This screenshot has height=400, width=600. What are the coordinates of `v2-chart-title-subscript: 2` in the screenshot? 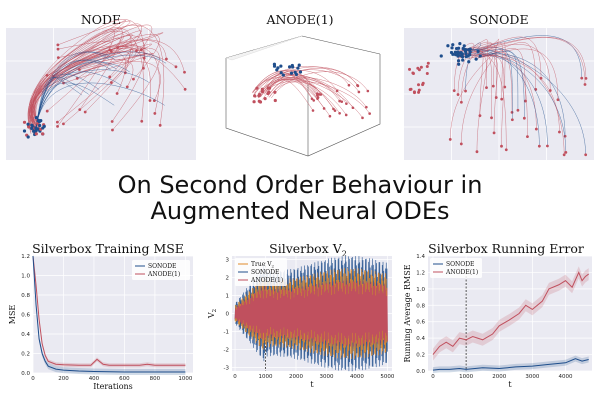 It's located at (344, 254).